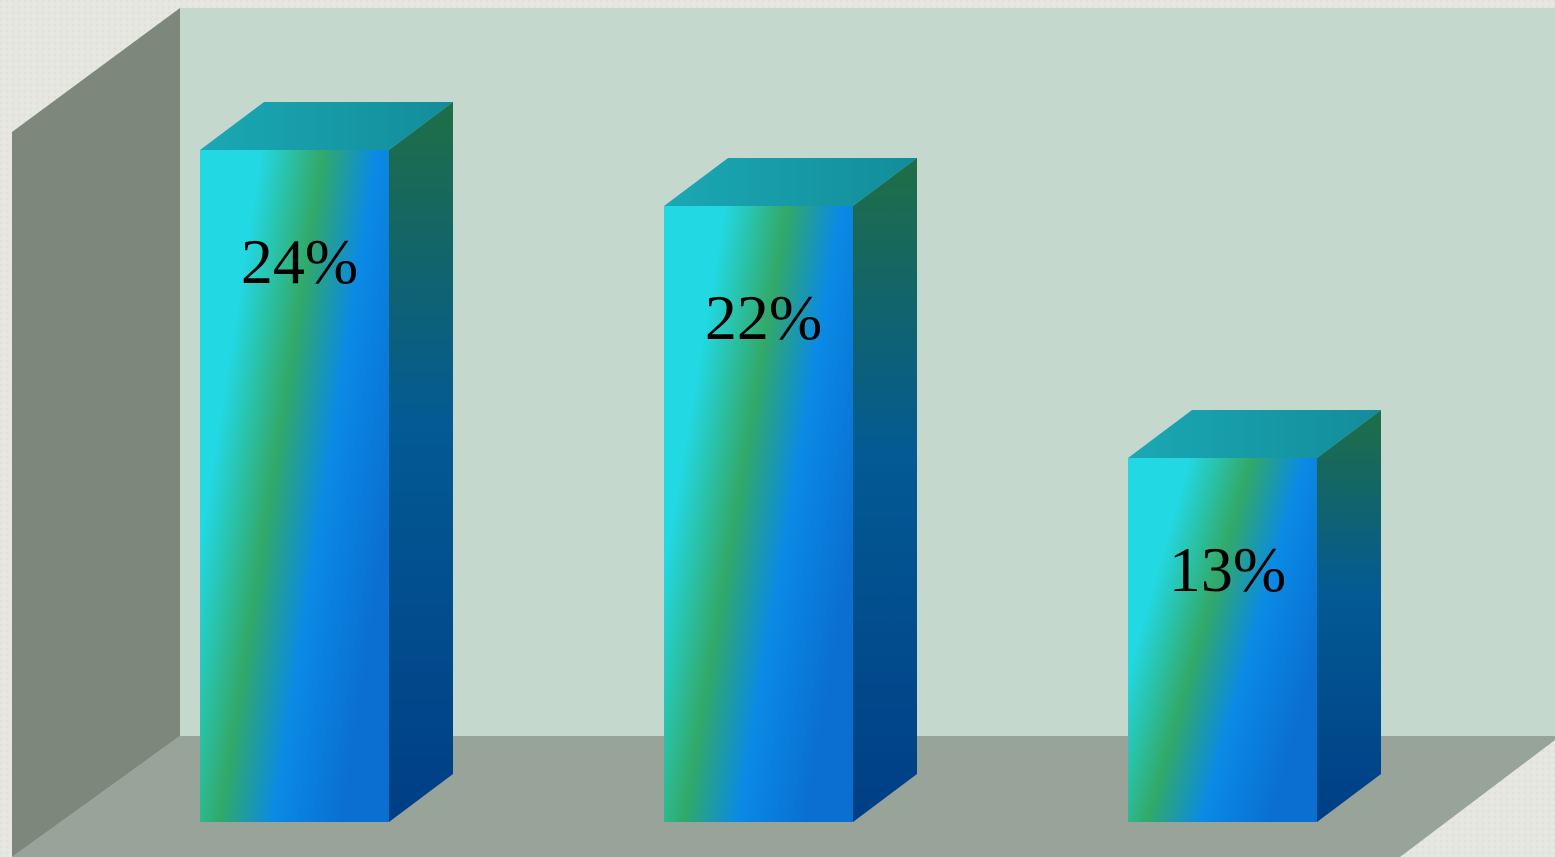 The image size is (1555, 857). What do you see at coordinates (763, 317) in the screenshot?
I see `bar-value-label: 22%` at bounding box center [763, 317].